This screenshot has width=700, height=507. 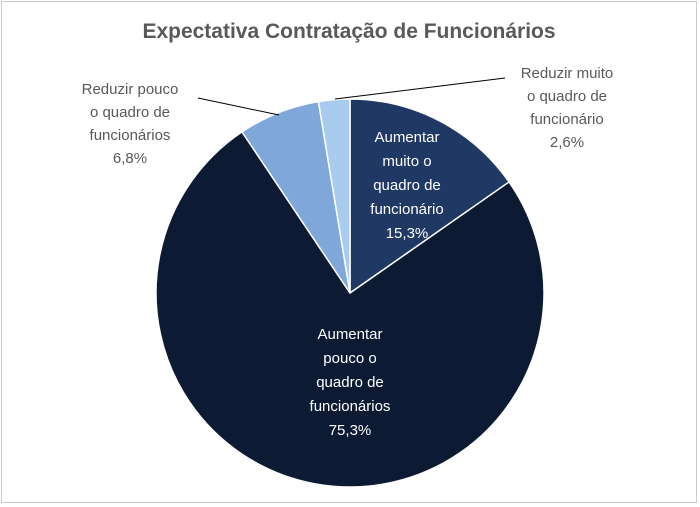 What do you see at coordinates (349, 358) in the screenshot?
I see `slice-category-label: pouco o` at bounding box center [349, 358].